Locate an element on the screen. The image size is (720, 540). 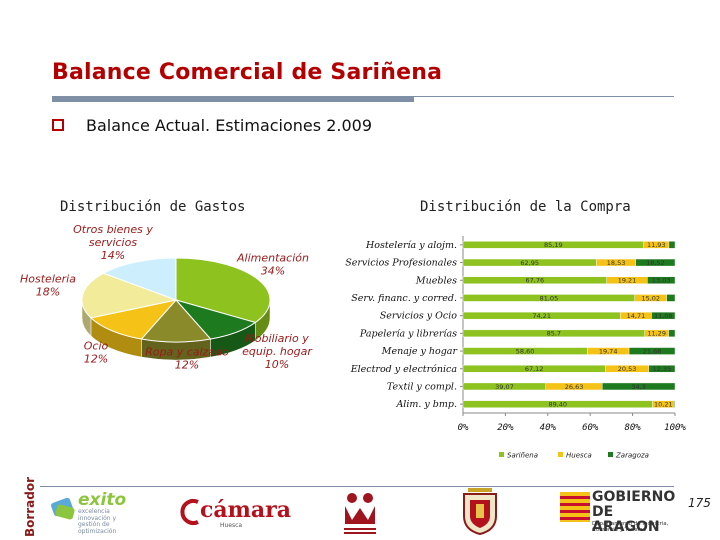
bar-category-label-1: Servicios Profesionales is located at coordinates (401, 263).